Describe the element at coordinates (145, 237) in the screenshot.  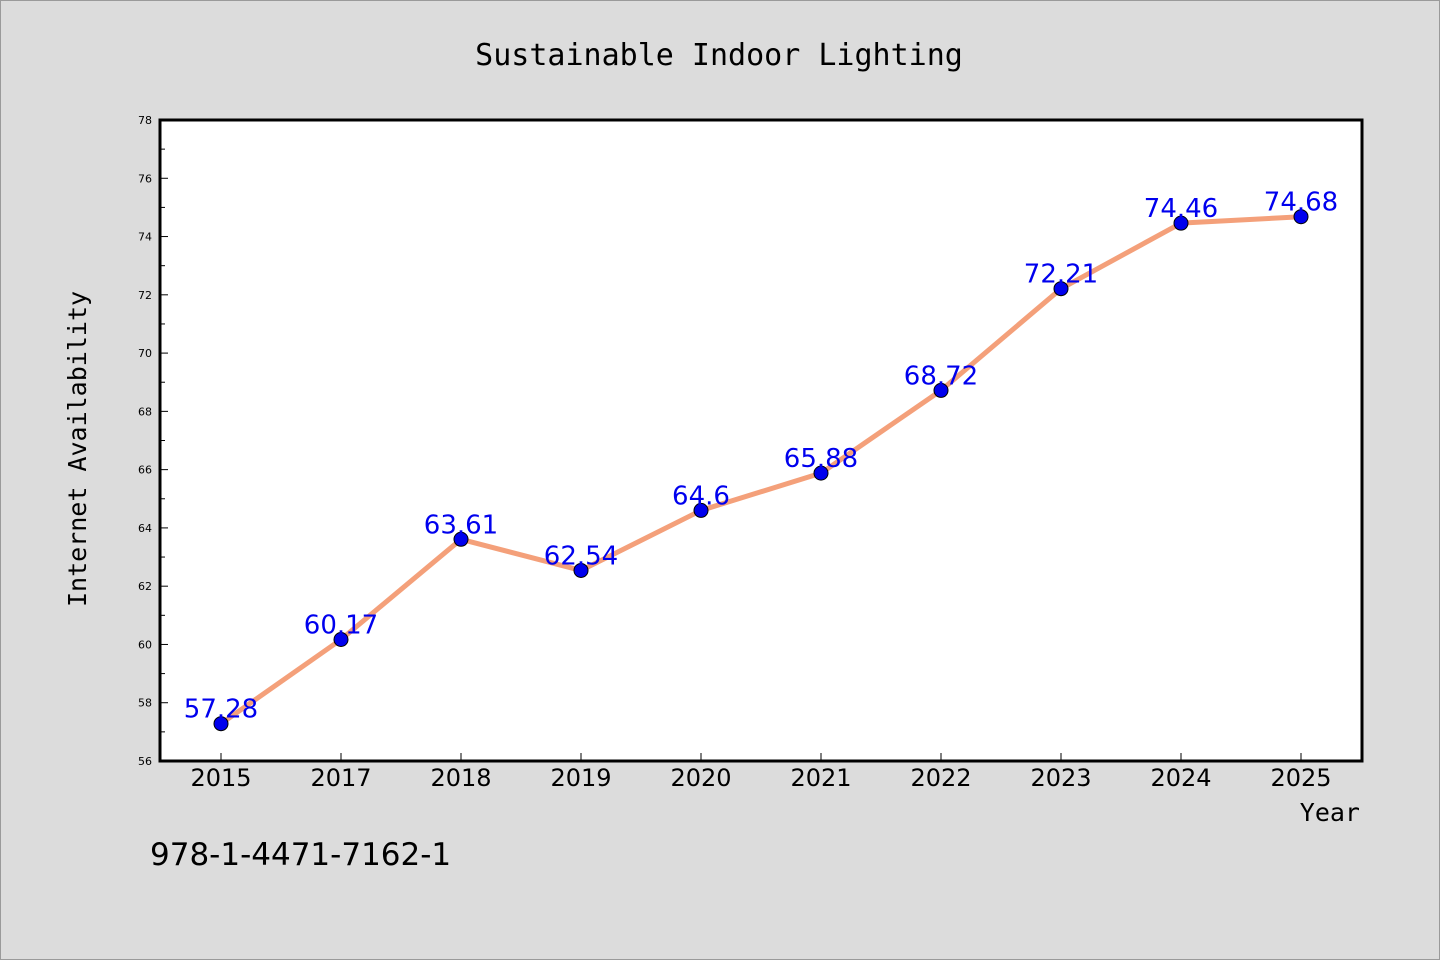
I see `y-tick-label: 74` at that location.